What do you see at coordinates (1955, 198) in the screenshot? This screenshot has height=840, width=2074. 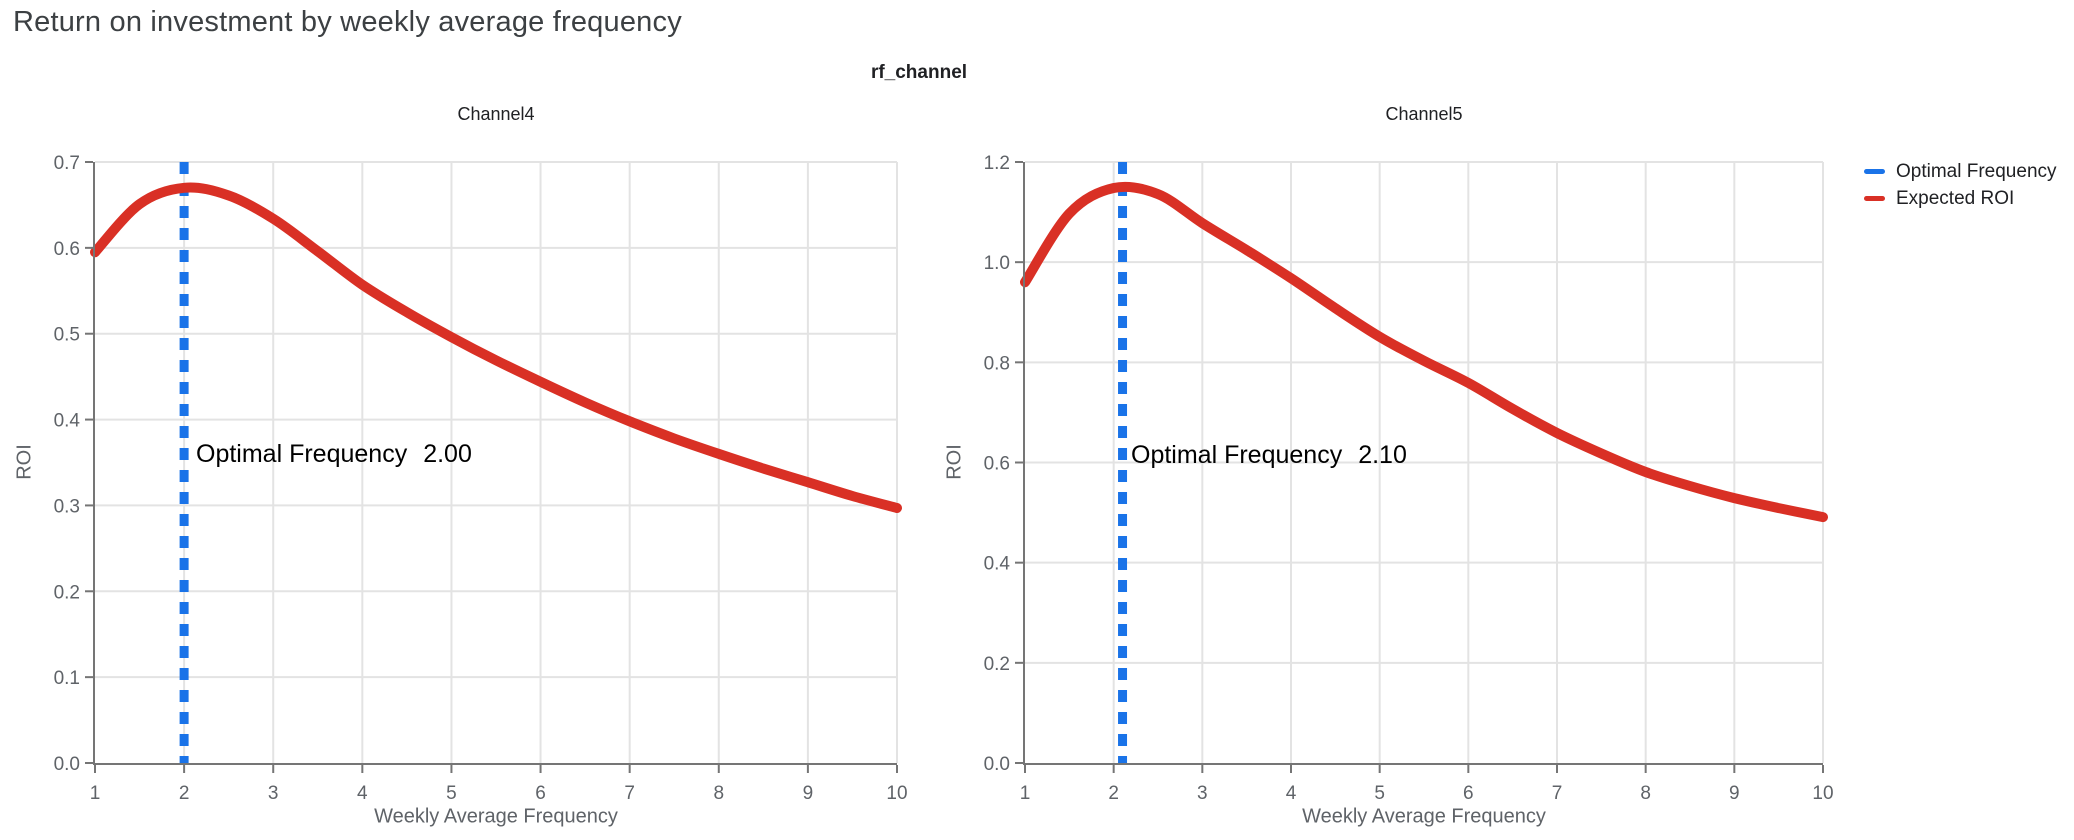 I see `legend-label: Expected ROI` at bounding box center [1955, 198].